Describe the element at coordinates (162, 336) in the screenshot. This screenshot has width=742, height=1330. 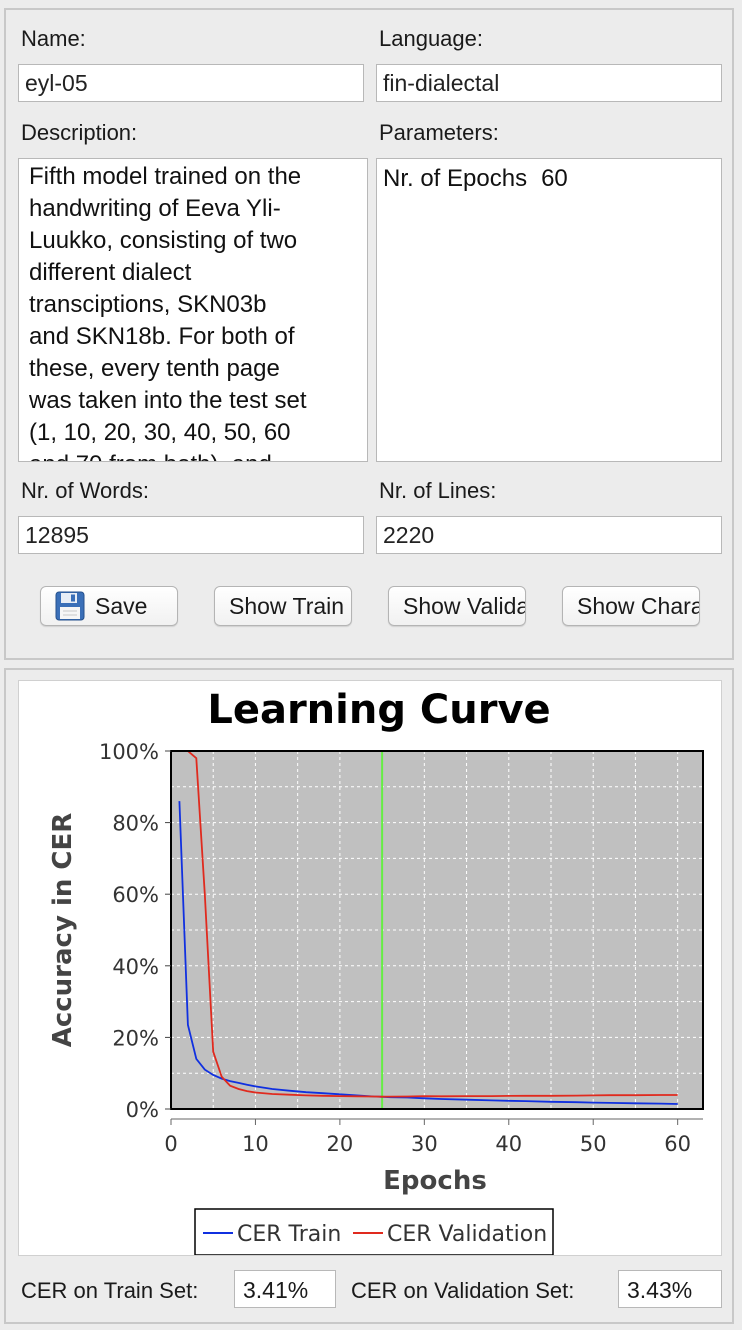
I see `description-line: and SKN18b. For both of` at that location.